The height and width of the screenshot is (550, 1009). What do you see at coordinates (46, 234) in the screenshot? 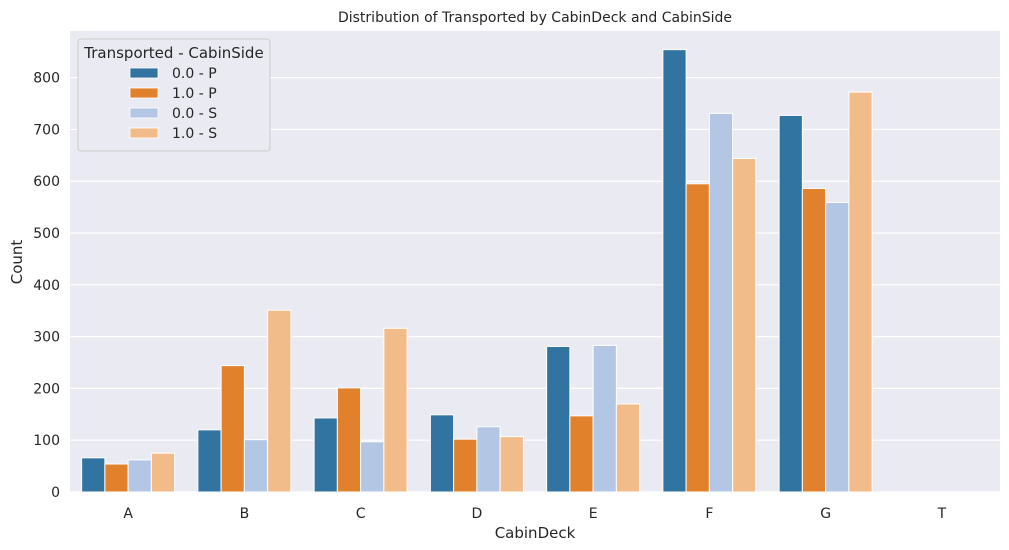
I see `y-tick-label: 500` at bounding box center [46, 234].